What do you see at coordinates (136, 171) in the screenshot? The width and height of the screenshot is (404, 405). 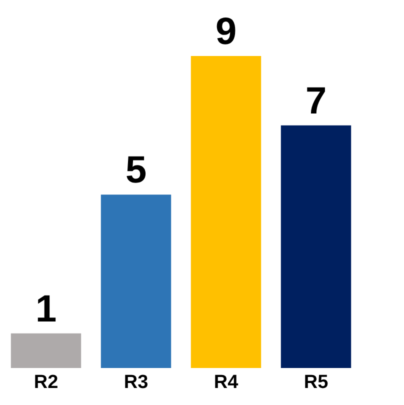 I see `data-label: 5` at bounding box center [136, 171].